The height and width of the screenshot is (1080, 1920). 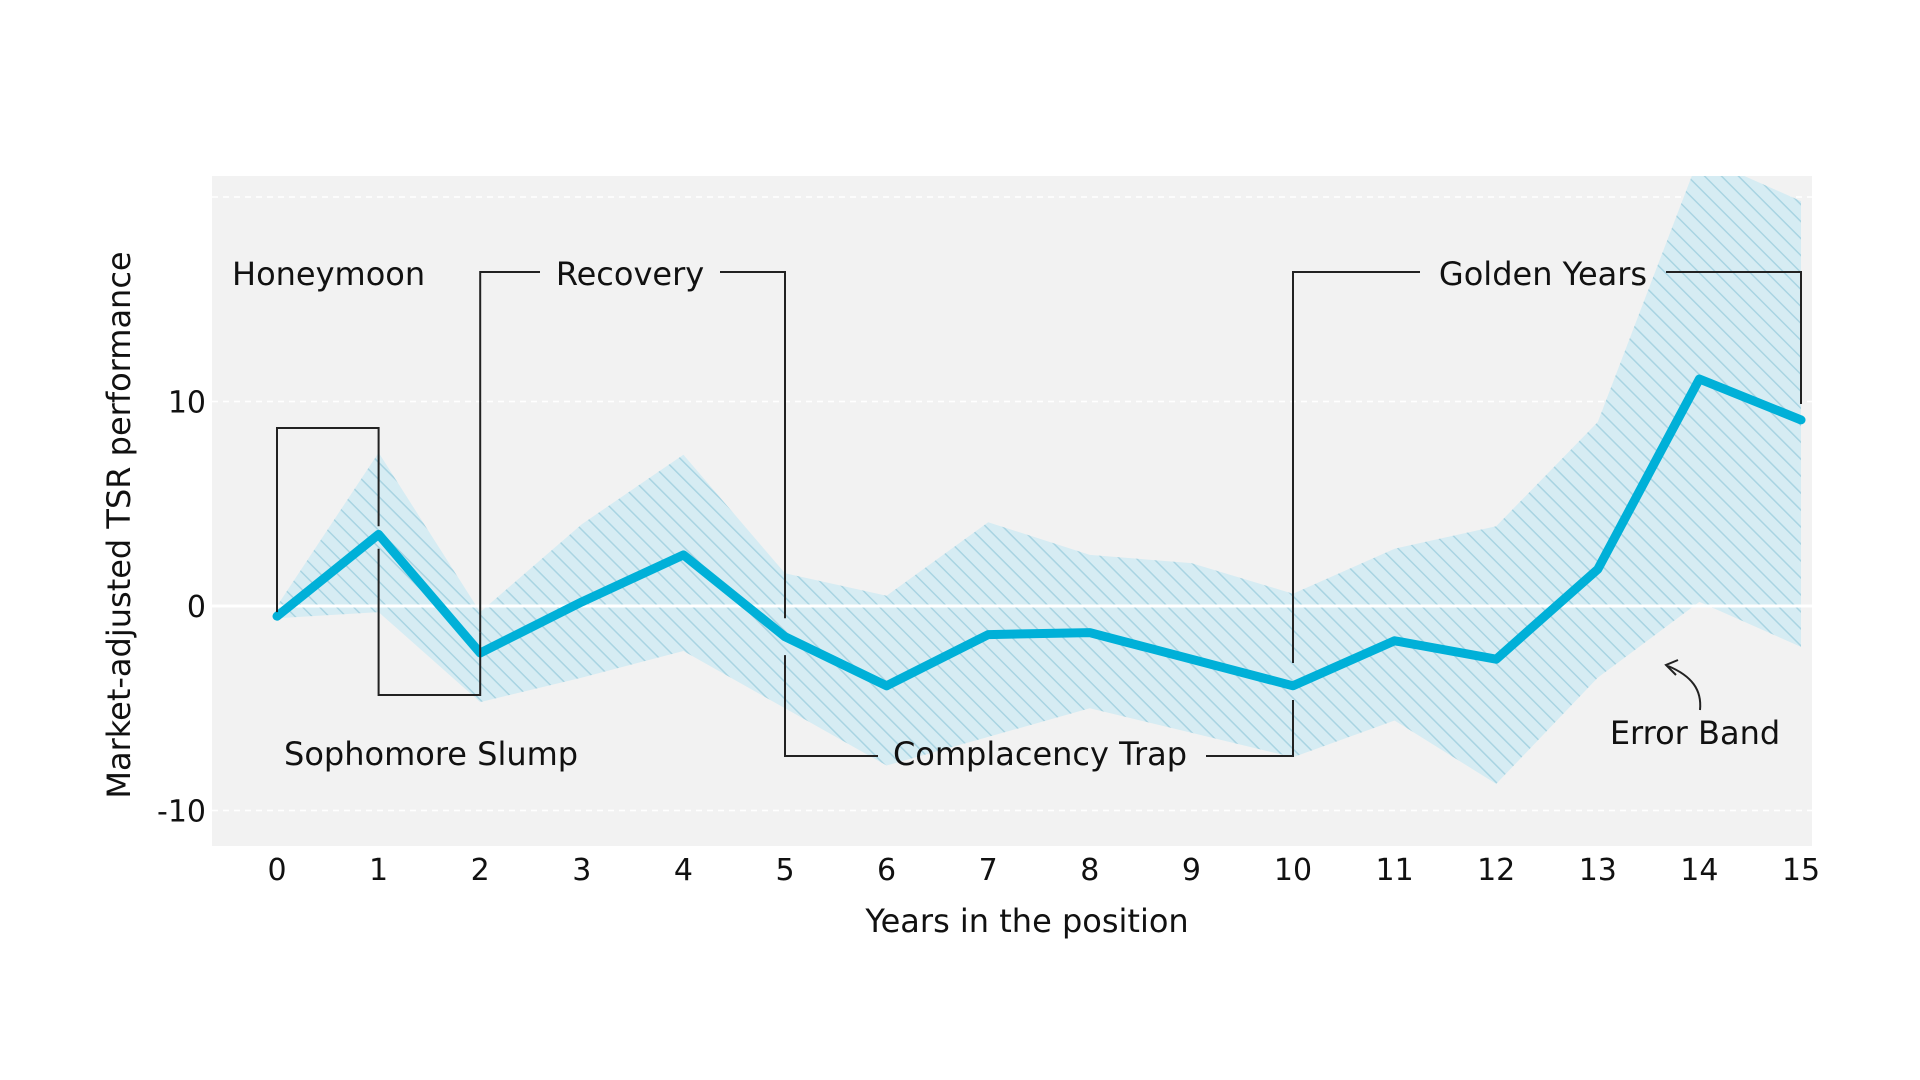 What do you see at coordinates (1695, 733) in the screenshot?
I see `error-band-label: Error Band` at bounding box center [1695, 733].